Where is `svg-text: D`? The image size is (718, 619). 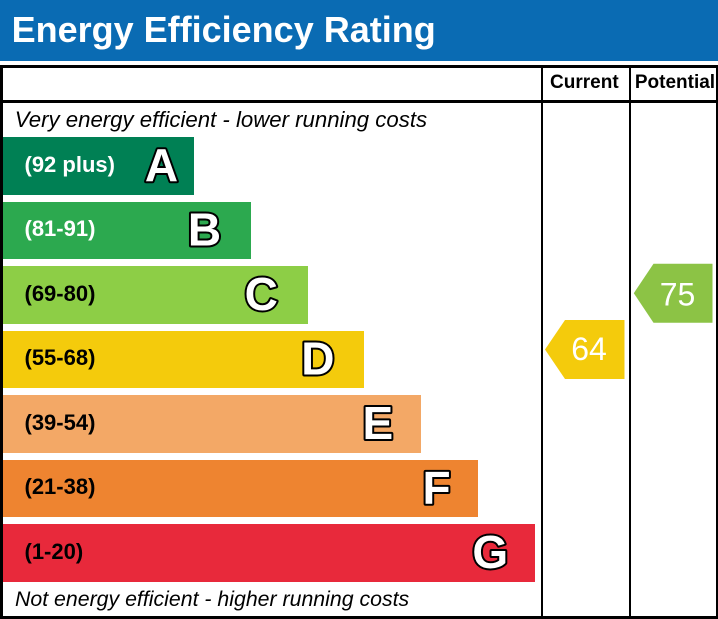
svg-text: D is located at coordinates (317, 359).